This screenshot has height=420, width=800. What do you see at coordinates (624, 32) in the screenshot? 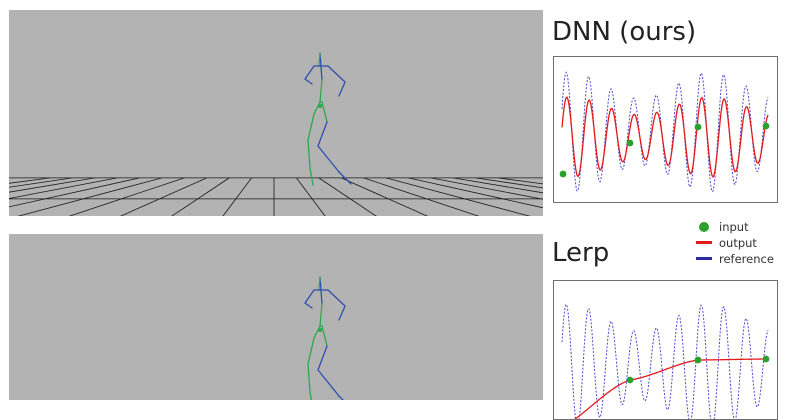
I see `title-dnn: DNN (ours)` at bounding box center [624, 32].